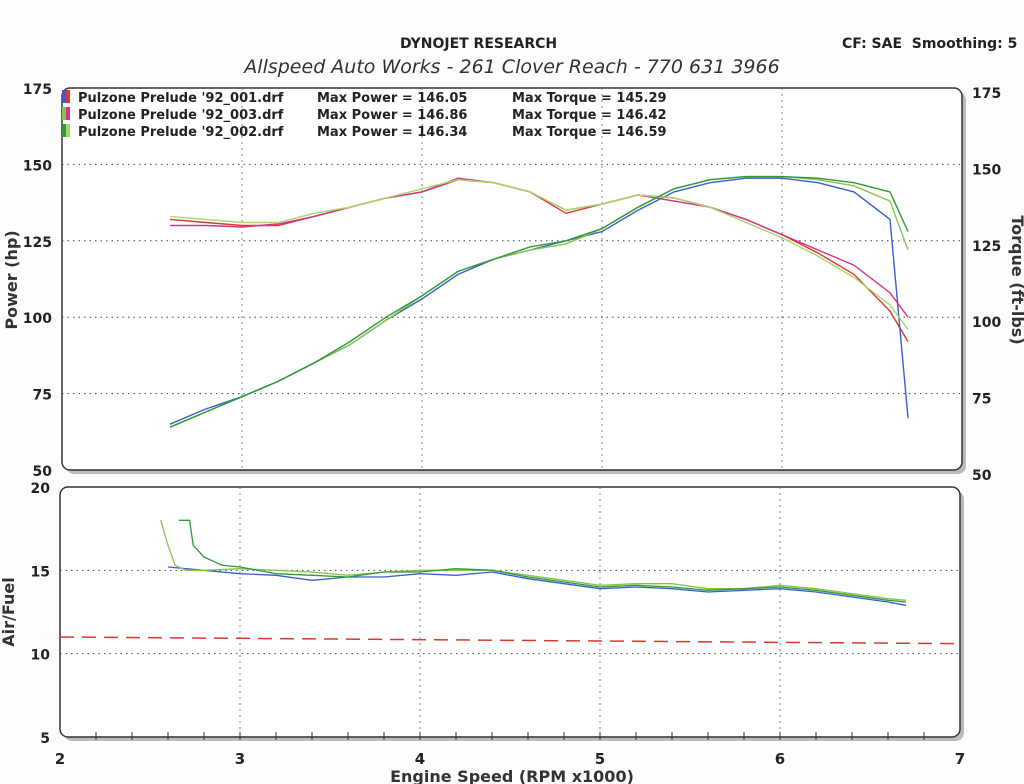 The width and height of the screenshot is (1024, 784). What do you see at coordinates (930, 44) in the screenshot?
I see `settings-text: CF: SAE Smoothing: 5` at bounding box center [930, 44].